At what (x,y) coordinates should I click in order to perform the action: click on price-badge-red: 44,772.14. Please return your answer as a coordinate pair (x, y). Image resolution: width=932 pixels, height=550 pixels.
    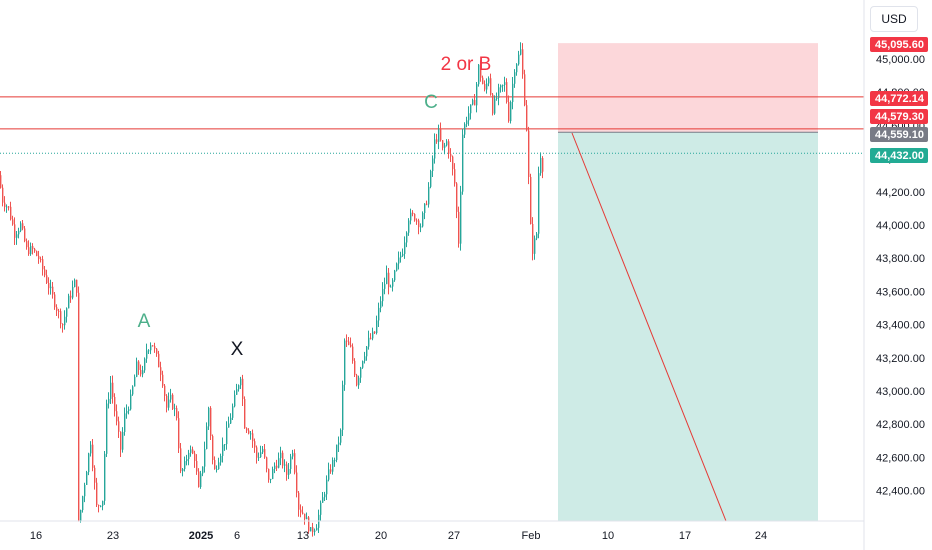
    Looking at the image, I should click on (899, 98).